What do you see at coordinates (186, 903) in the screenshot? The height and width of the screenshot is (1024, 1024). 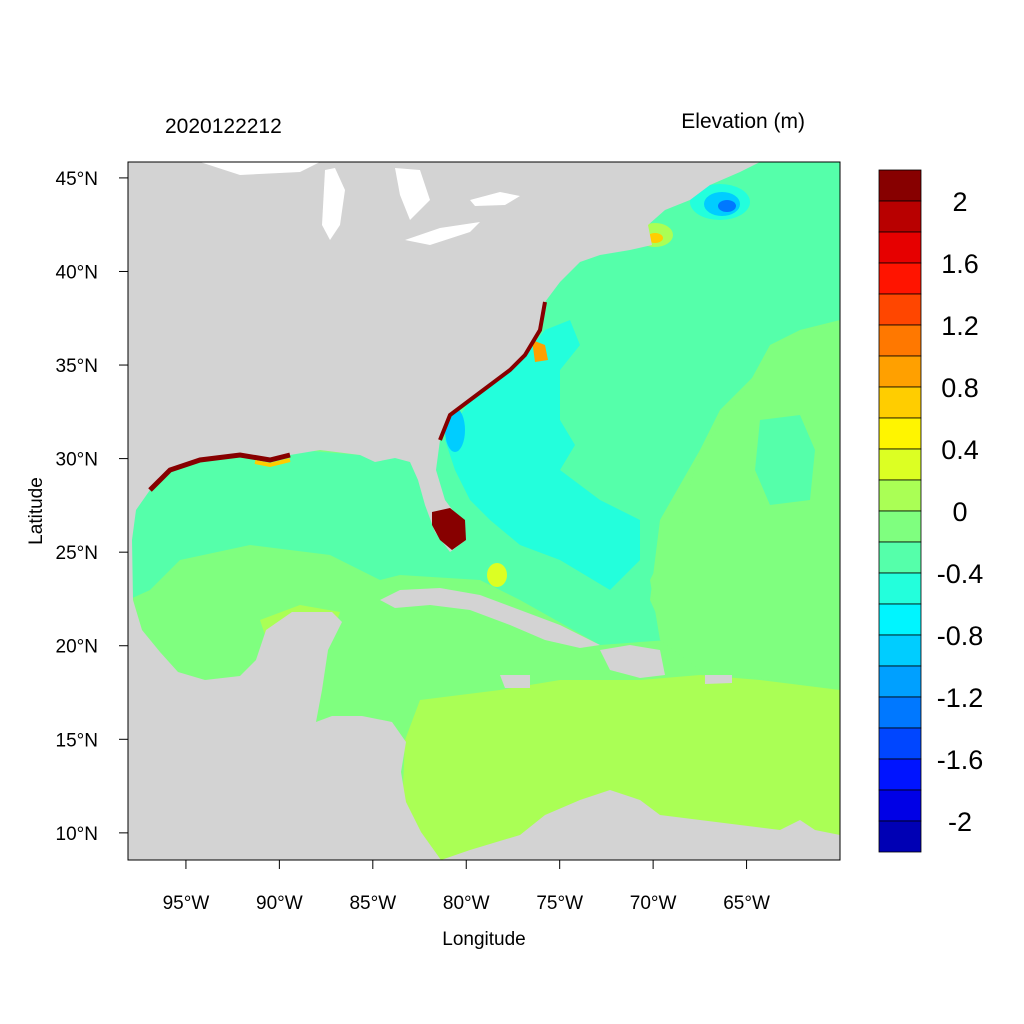 I see `x-tick-label: 95°W` at bounding box center [186, 903].